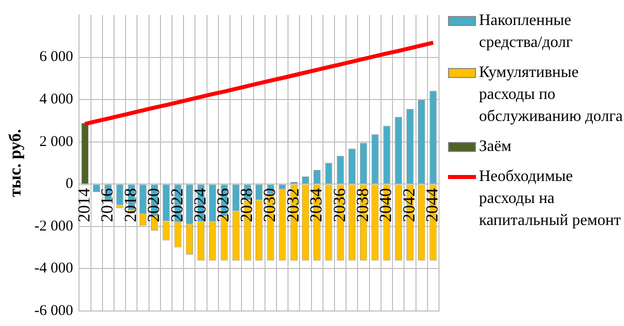  Describe the element at coordinates (130, 205) in the screenshot. I see `x-tick-label: 2018` at that location.